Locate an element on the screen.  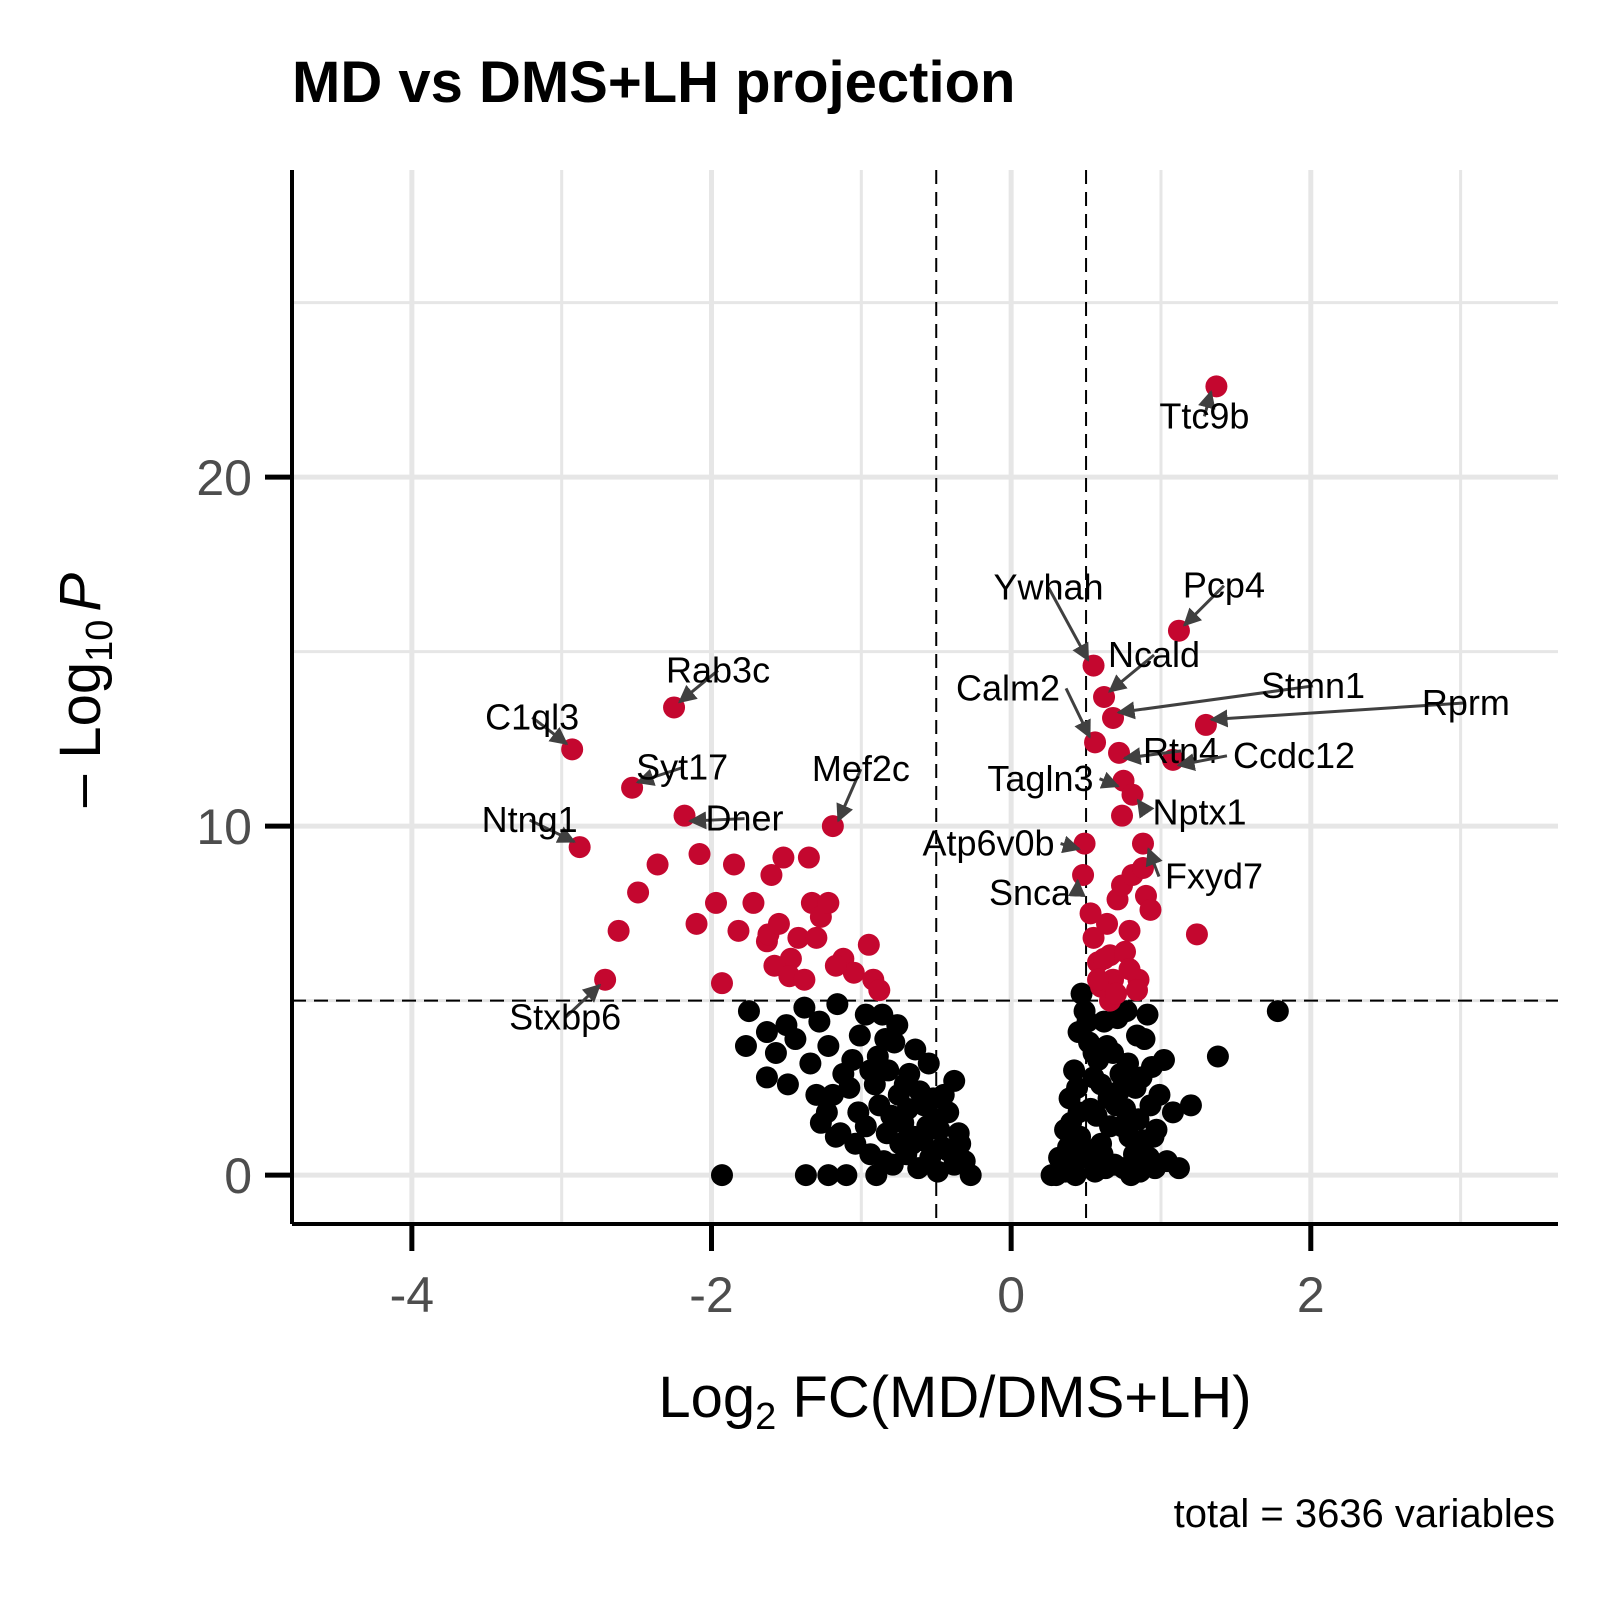
gene-label-ywhah: Ywhah is located at coordinates (1049, 587).